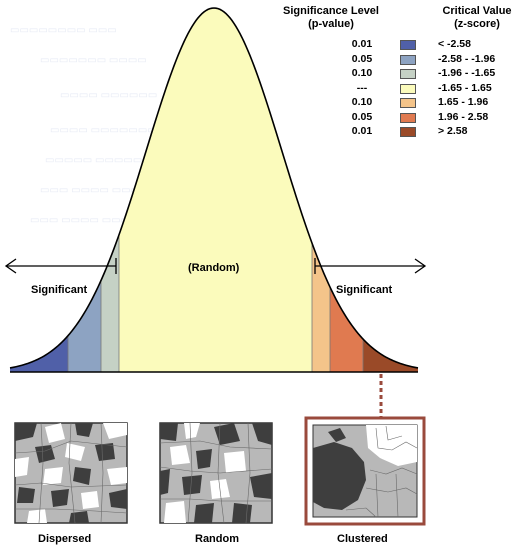 The height and width of the screenshot is (550, 529). I want to click on random-caption: Random, so click(217, 539).